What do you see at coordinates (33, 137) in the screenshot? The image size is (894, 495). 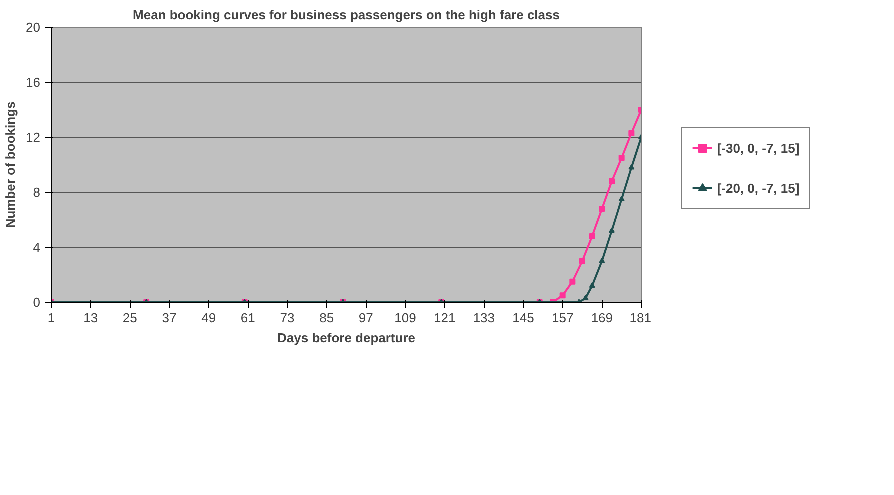 I see `y-tick-label: 12` at bounding box center [33, 137].